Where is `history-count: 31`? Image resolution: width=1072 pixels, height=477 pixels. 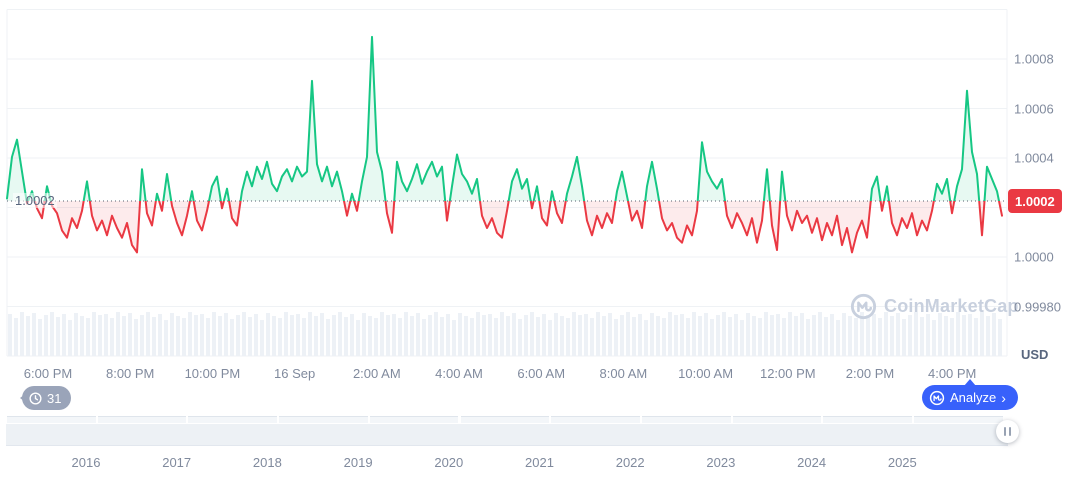
history-count: 31 is located at coordinates (54, 398).